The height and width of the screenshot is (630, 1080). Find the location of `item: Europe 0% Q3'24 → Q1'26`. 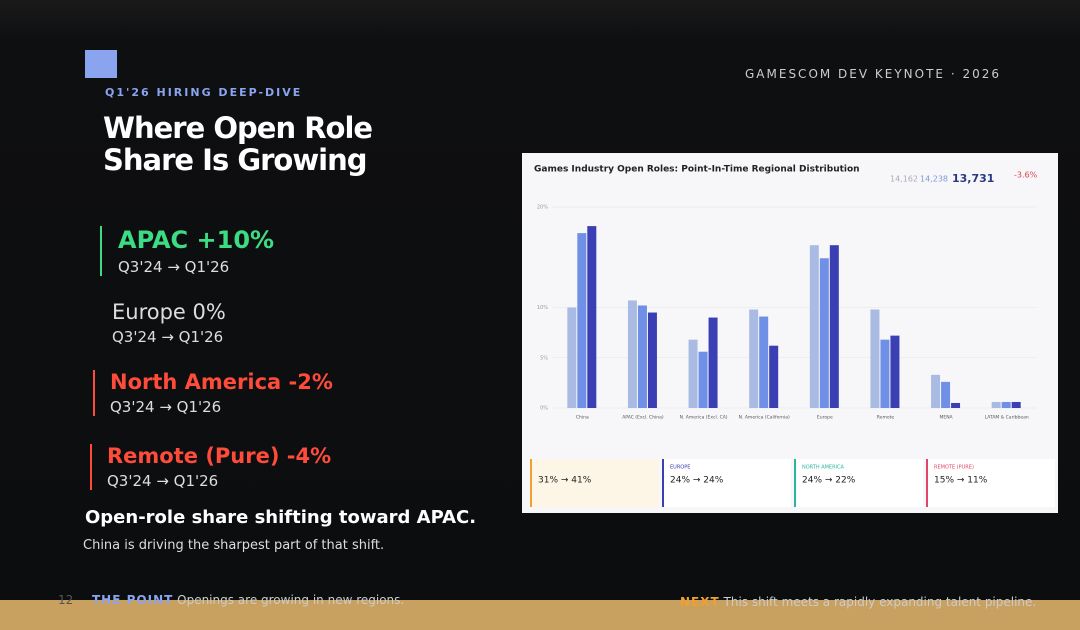

item: Europe 0% Q3'24 → Q1'26 is located at coordinates (162, 323).